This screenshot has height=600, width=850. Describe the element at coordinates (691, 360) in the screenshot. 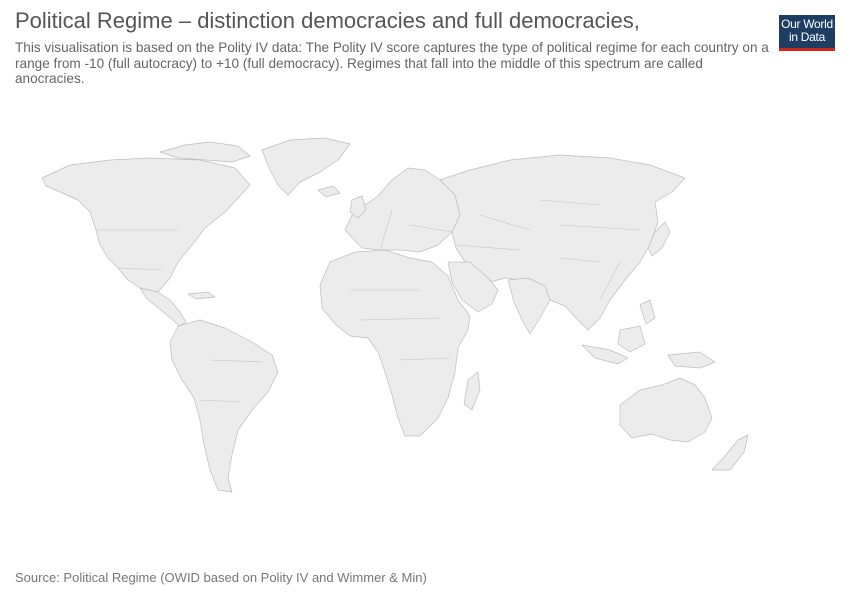

I see `new-guinea` at that location.